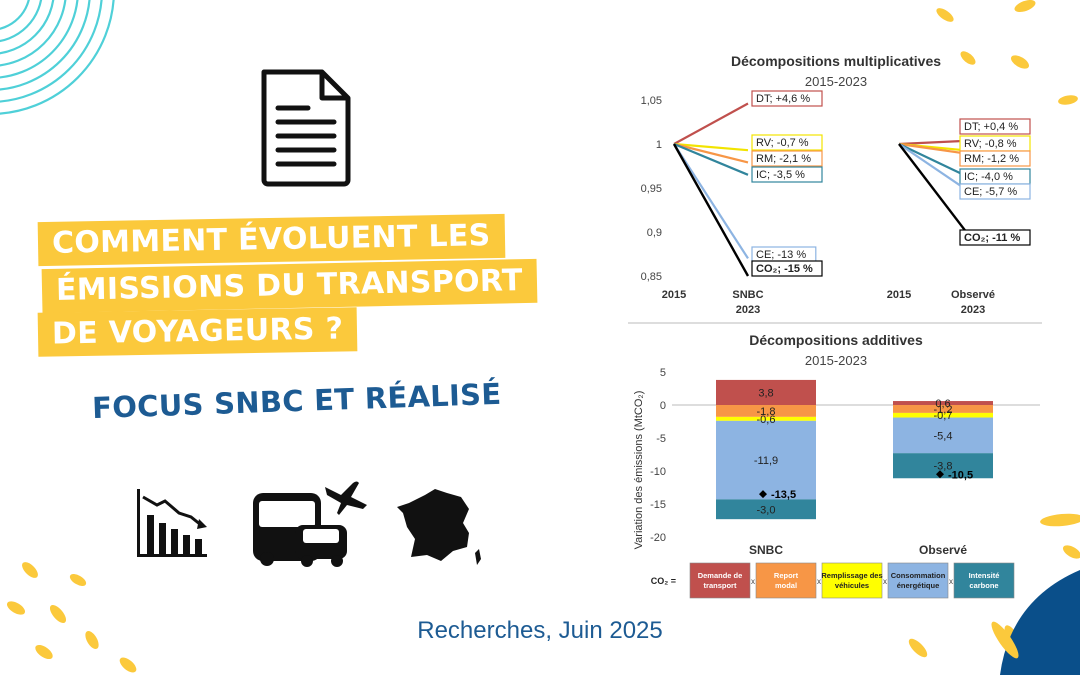 The image size is (1080, 675). What do you see at coordinates (172, 523) in the screenshot?
I see `declining-bar-chart-icon` at bounding box center [172, 523].